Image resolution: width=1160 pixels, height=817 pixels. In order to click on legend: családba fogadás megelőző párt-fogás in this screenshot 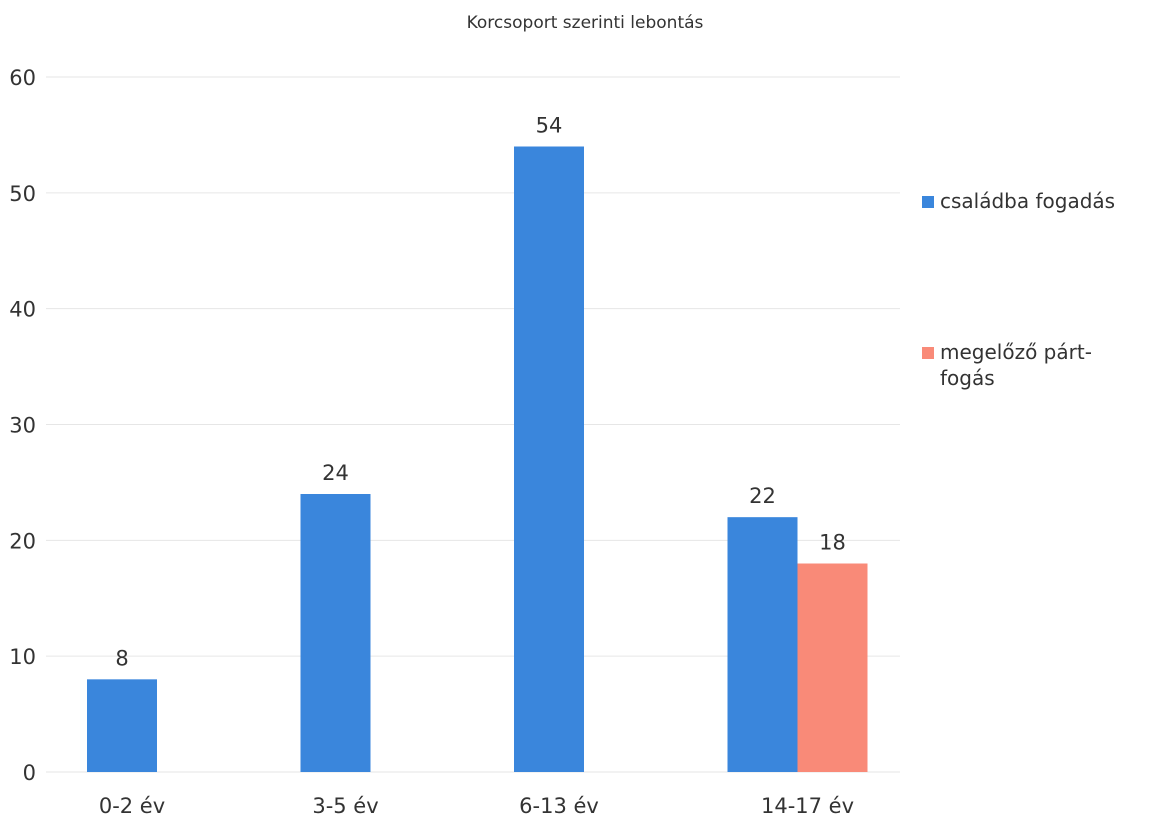, I will do `click(1018, 289)`.